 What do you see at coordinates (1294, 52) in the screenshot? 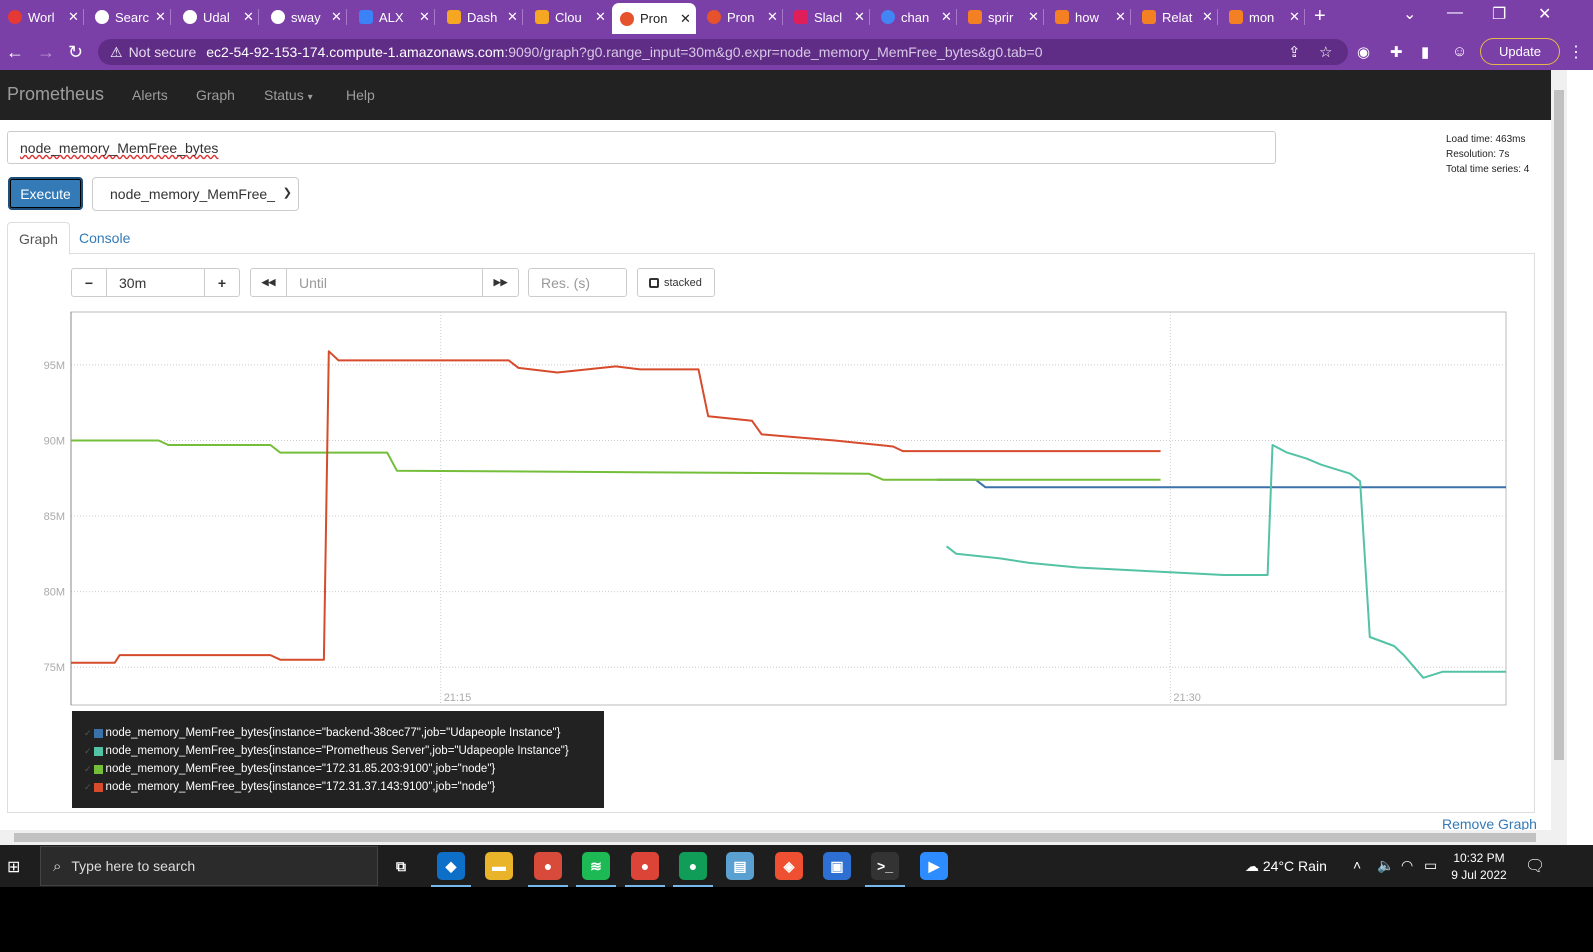
I see `share-icon: ⇪` at bounding box center [1294, 52].